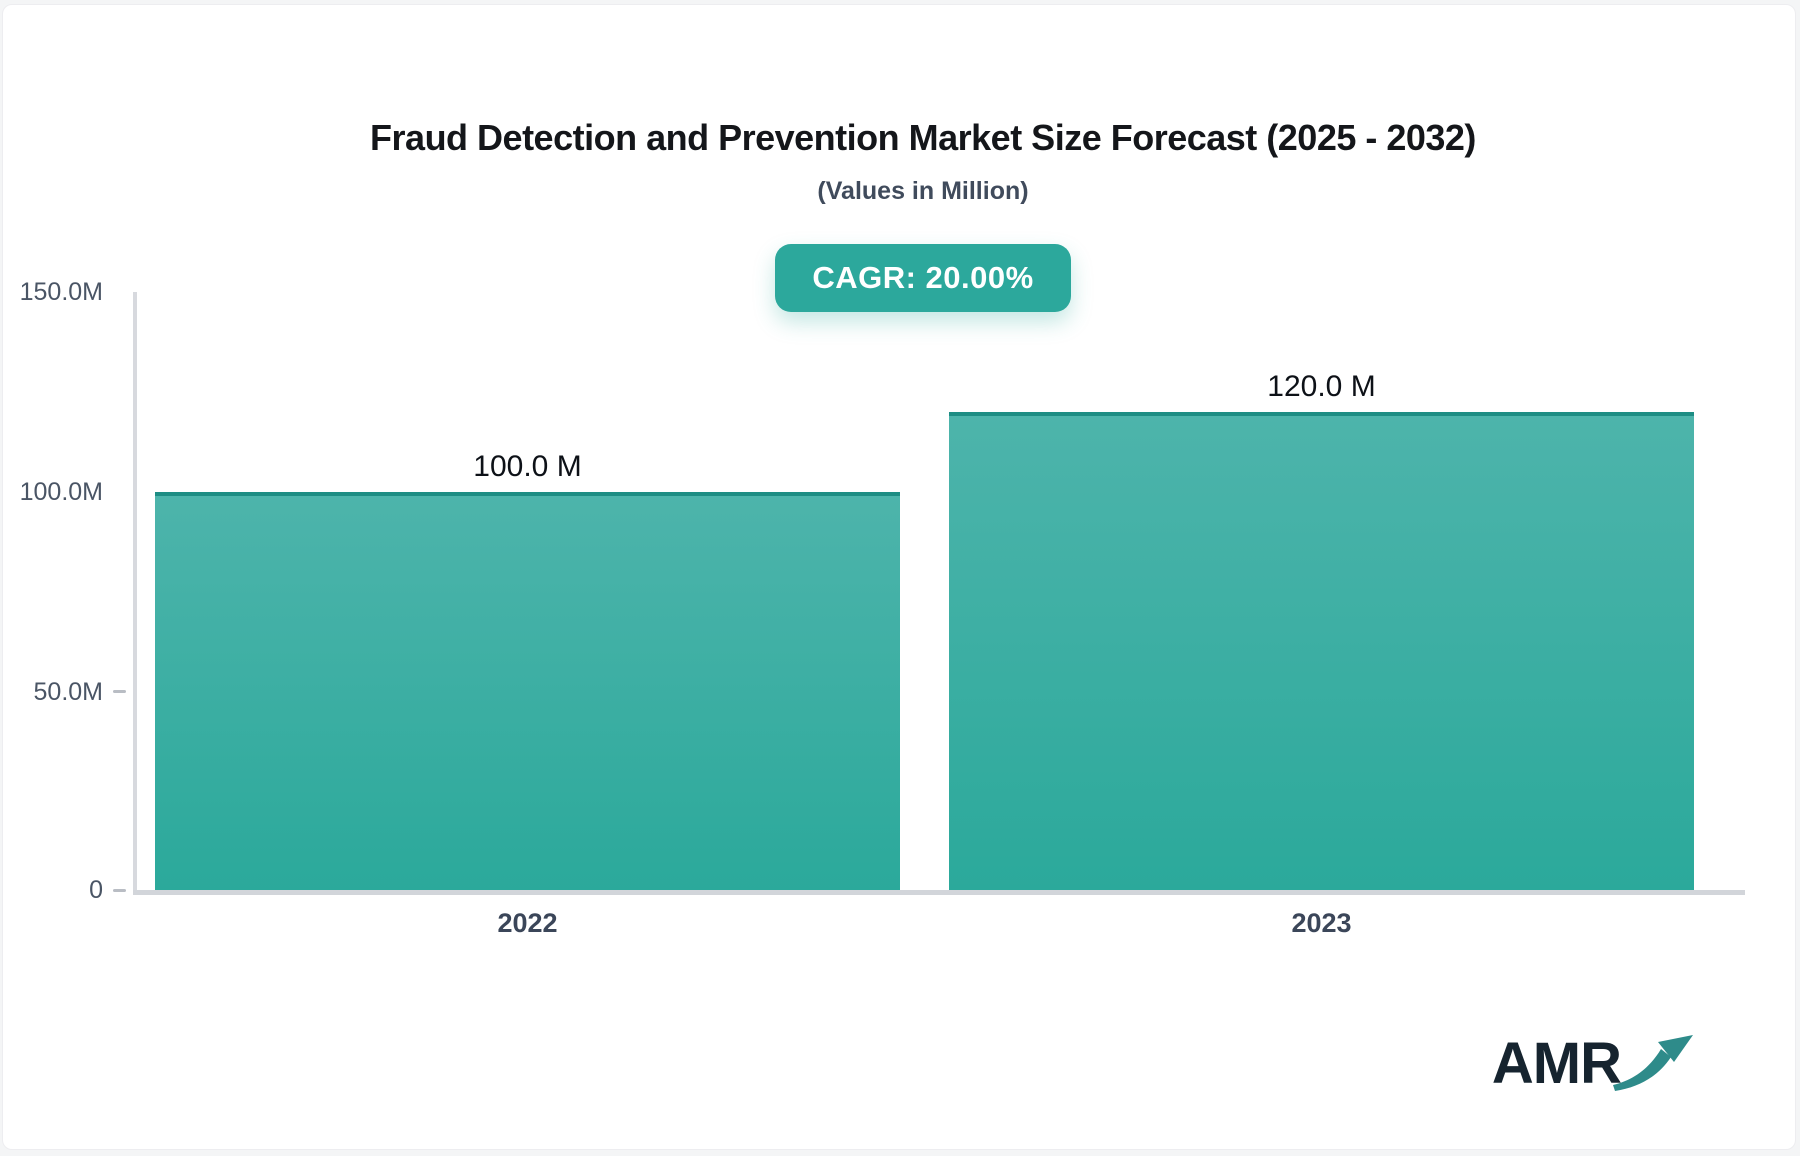 The width and height of the screenshot is (1800, 1156). I want to click on chart-subtitle: (Values in Million), so click(923, 191).